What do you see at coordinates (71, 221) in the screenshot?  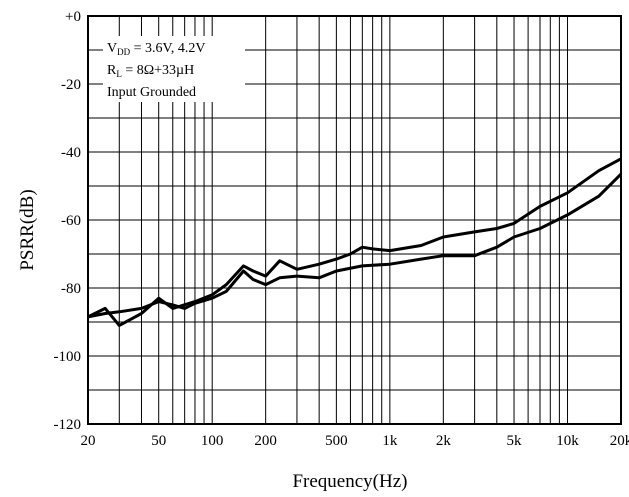 I see `y-tick-label: -60` at bounding box center [71, 221].